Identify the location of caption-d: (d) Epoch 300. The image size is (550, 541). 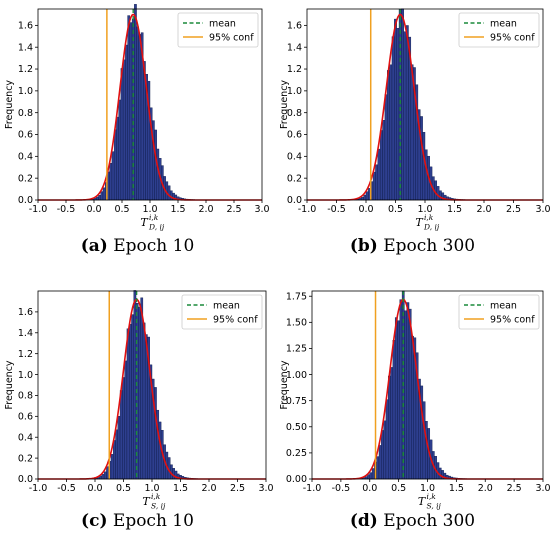
(412, 521).